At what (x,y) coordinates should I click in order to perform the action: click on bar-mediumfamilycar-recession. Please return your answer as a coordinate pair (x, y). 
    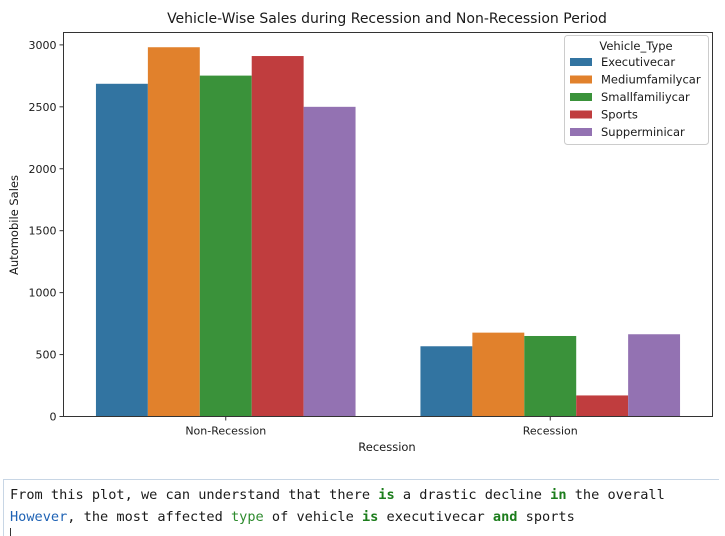
    Looking at the image, I should click on (498, 374).